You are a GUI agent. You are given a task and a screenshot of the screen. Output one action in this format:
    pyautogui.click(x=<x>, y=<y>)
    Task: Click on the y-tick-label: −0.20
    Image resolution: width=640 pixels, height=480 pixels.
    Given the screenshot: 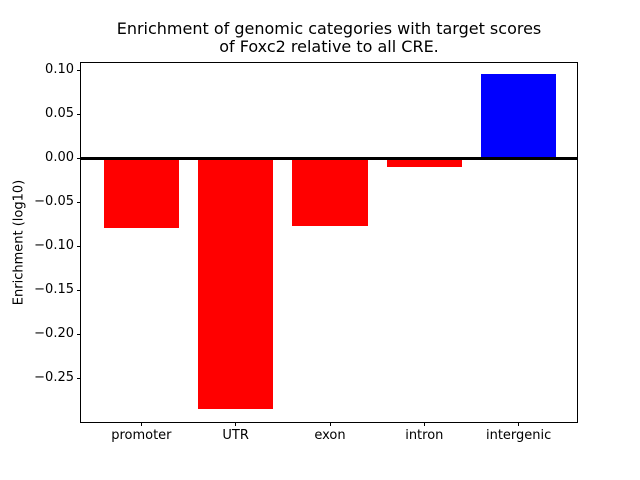 What is the action you would take?
    pyautogui.click(x=54, y=334)
    